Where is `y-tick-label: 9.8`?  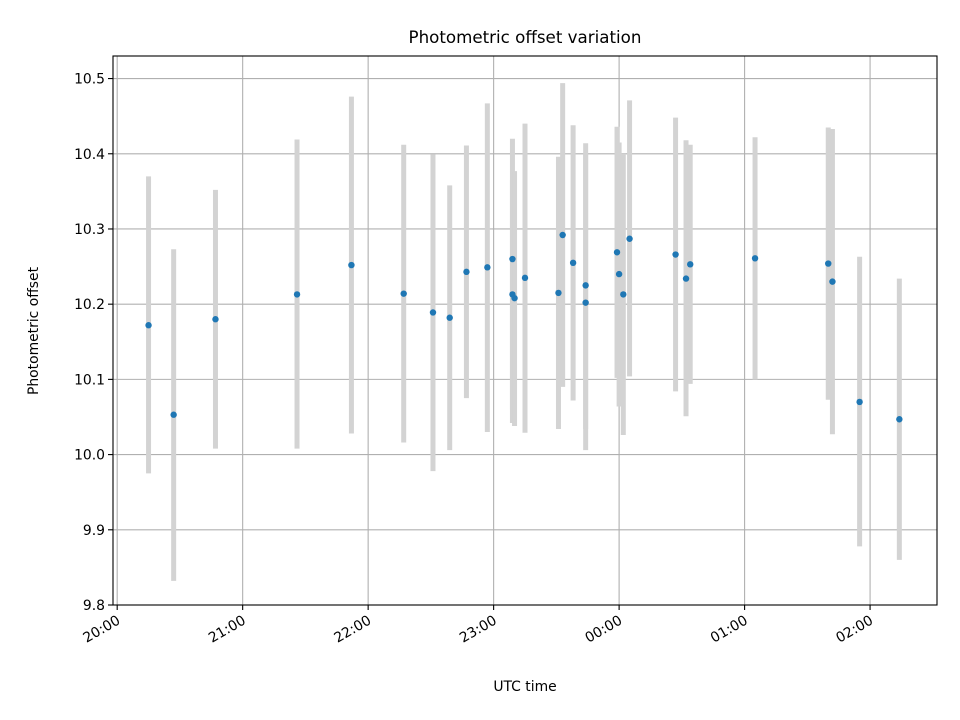 y-tick-label: 9.8 is located at coordinates (94, 606).